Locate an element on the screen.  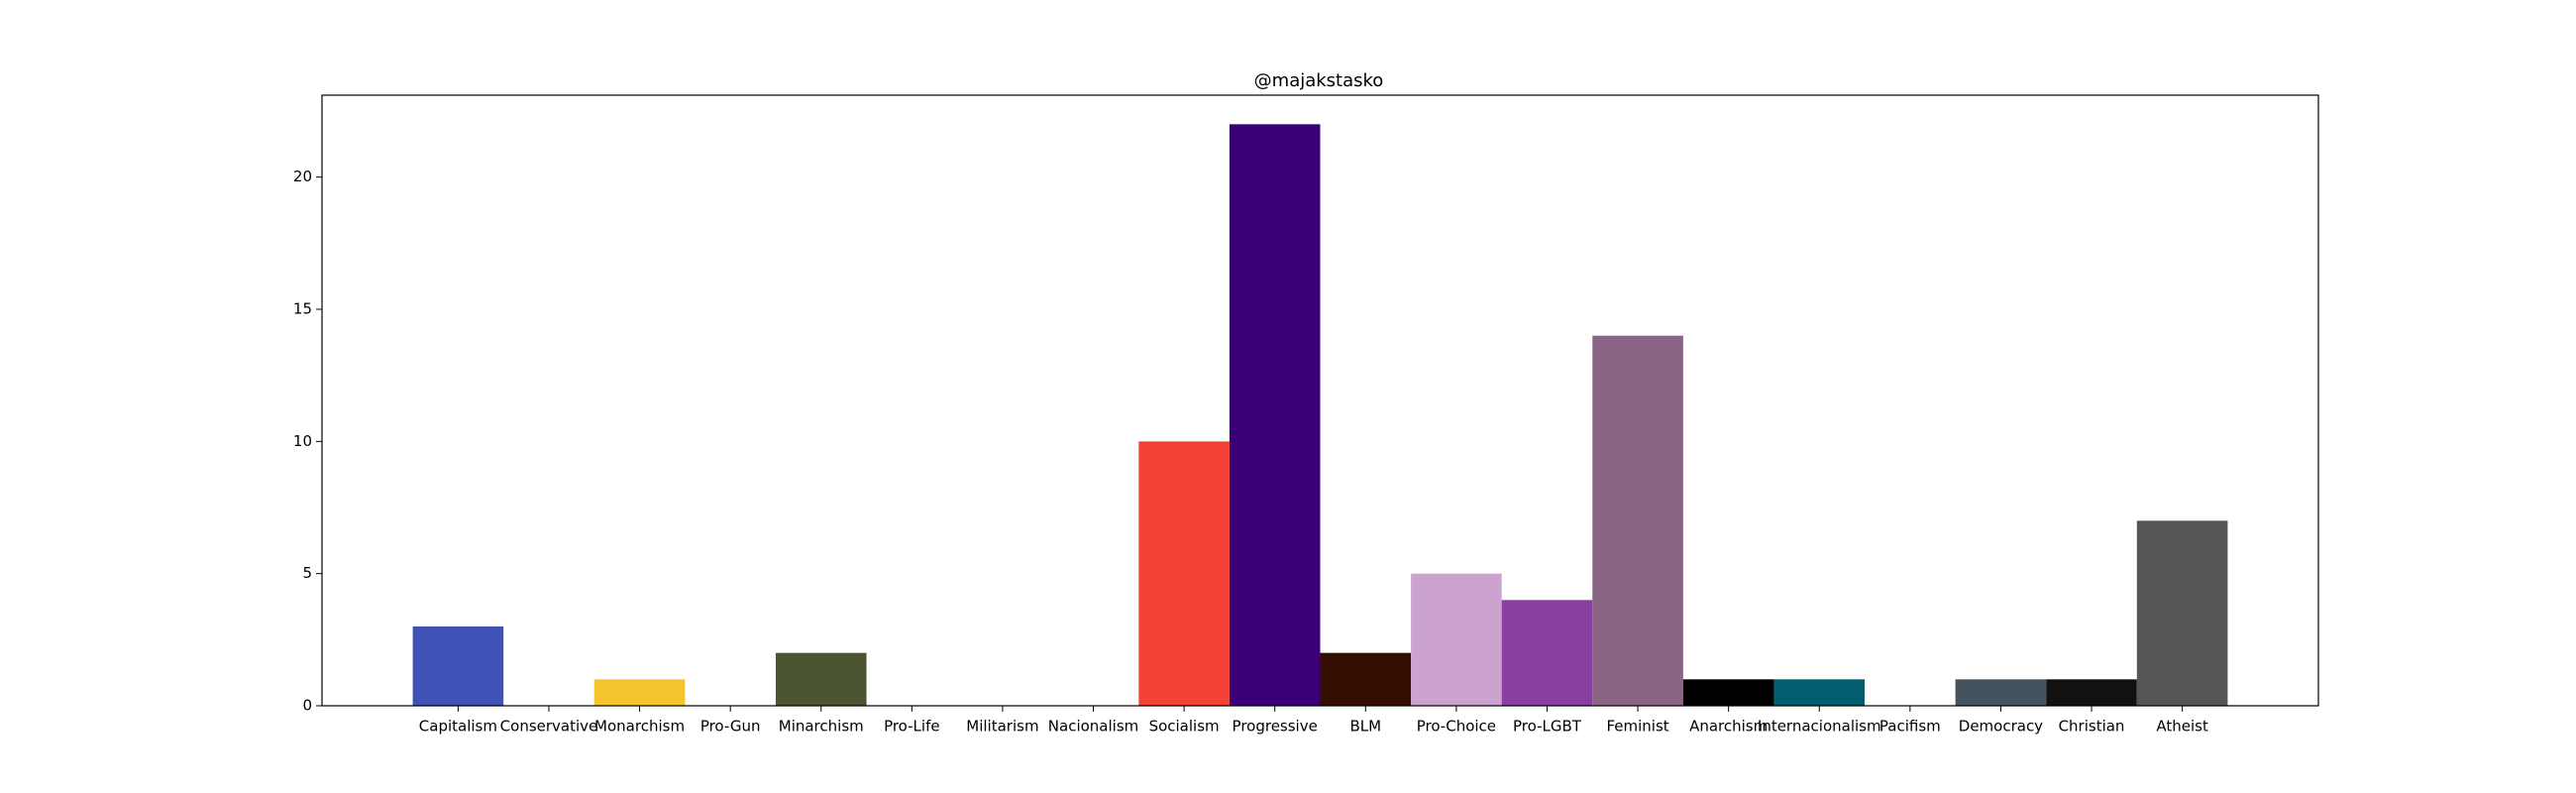
x-tick-label: Atheist is located at coordinates (2182, 727).